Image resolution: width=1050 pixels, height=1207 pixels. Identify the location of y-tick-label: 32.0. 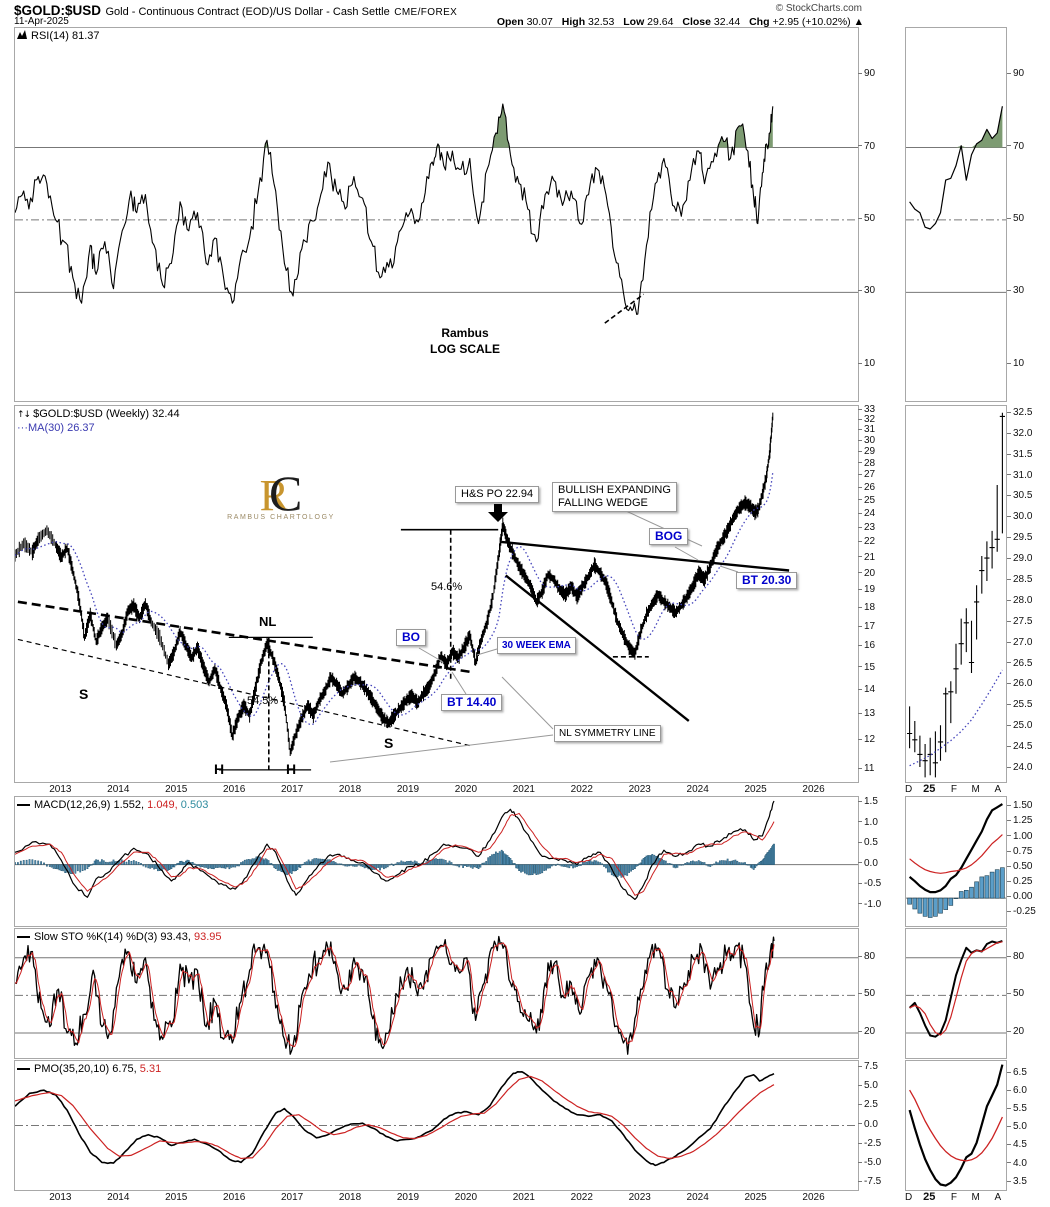
(1019, 434).